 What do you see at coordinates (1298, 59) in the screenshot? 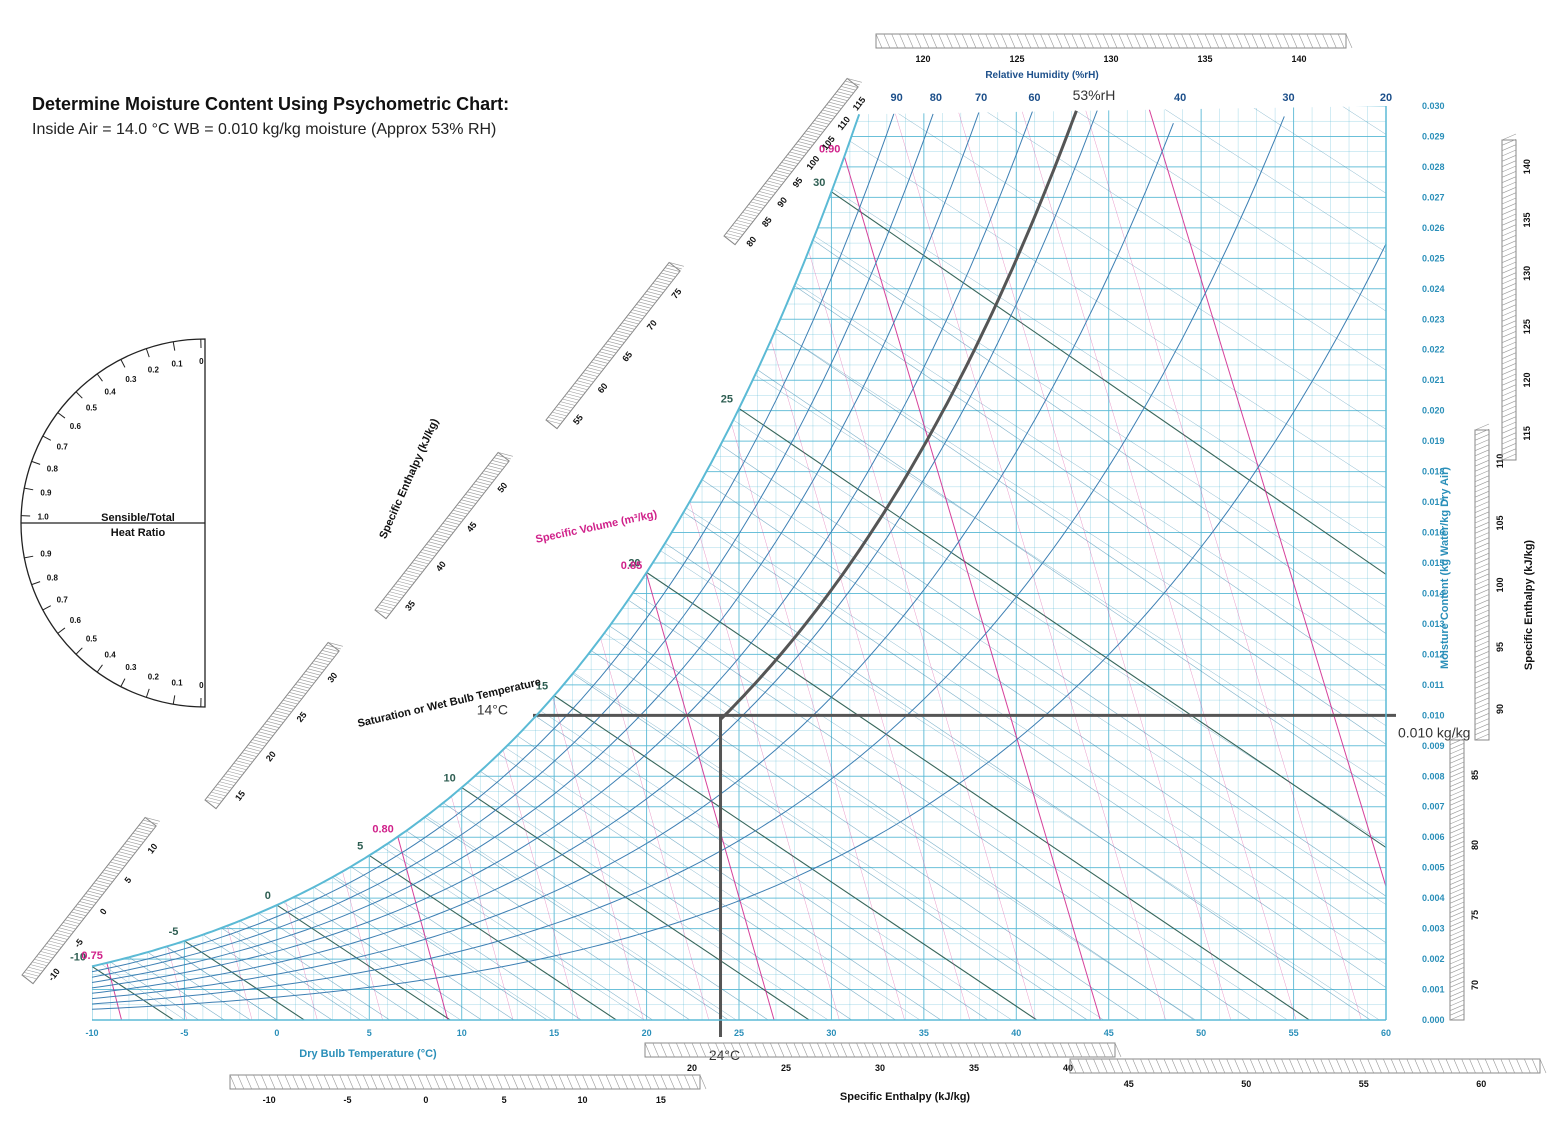
I see `enthalpy-scale-top-label: 140` at bounding box center [1298, 59].